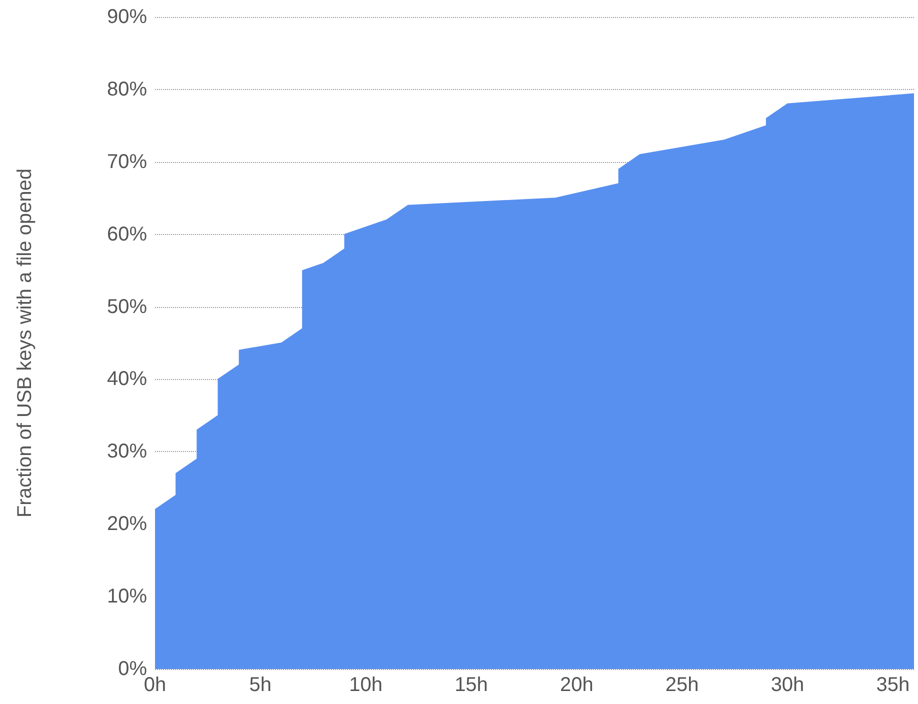 The width and height of the screenshot is (918, 704). Describe the element at coordinates (366, 685) in the screenshot. I see `x-tick-label: 10h` at that location.